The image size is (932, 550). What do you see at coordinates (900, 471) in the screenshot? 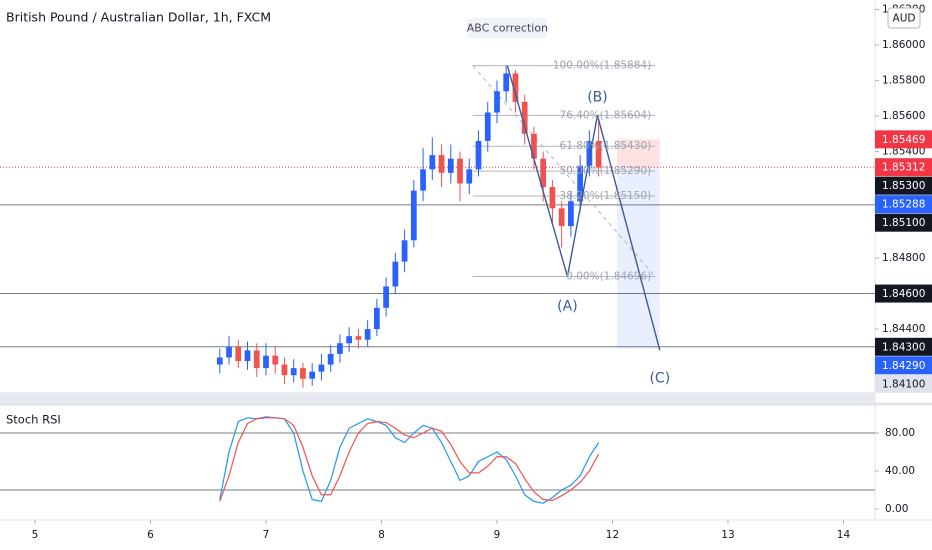
I see `y-tick-label: 40.00` at bounding box center [900, 471].